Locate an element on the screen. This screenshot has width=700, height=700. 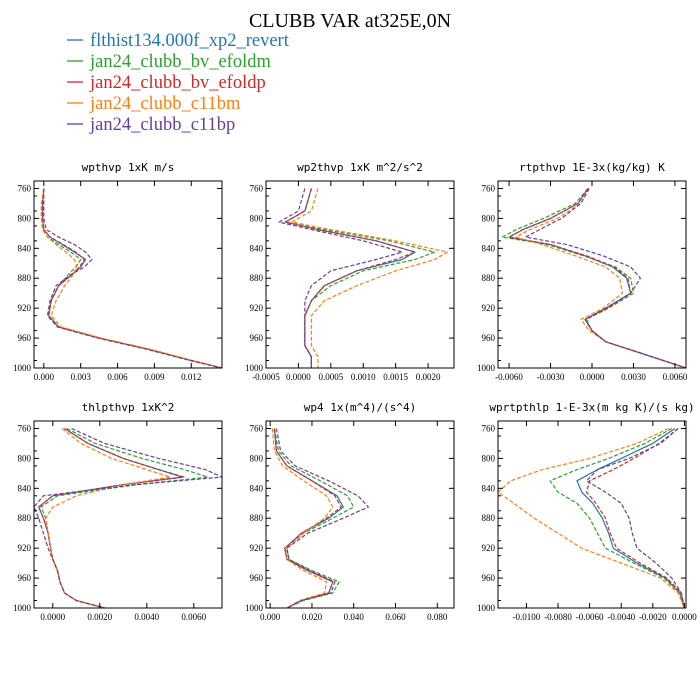
x-tick-label: -0.0080 is located at coordinates (558, 617).